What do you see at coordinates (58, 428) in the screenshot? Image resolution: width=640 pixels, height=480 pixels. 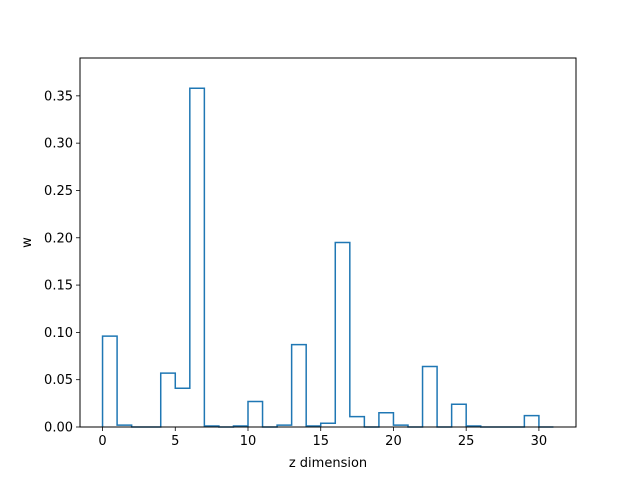 I see `y-tick-label: 0.00` at bounding box center [58, 428].